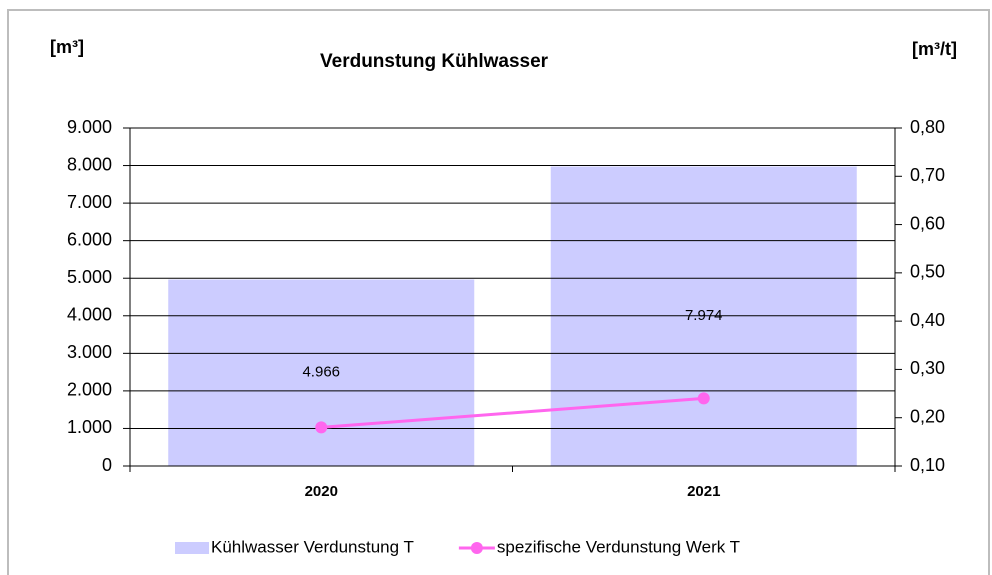 This screenshot has width=992, height=575. I want to click on y-tick-label: 4.000, so click(89, 315).